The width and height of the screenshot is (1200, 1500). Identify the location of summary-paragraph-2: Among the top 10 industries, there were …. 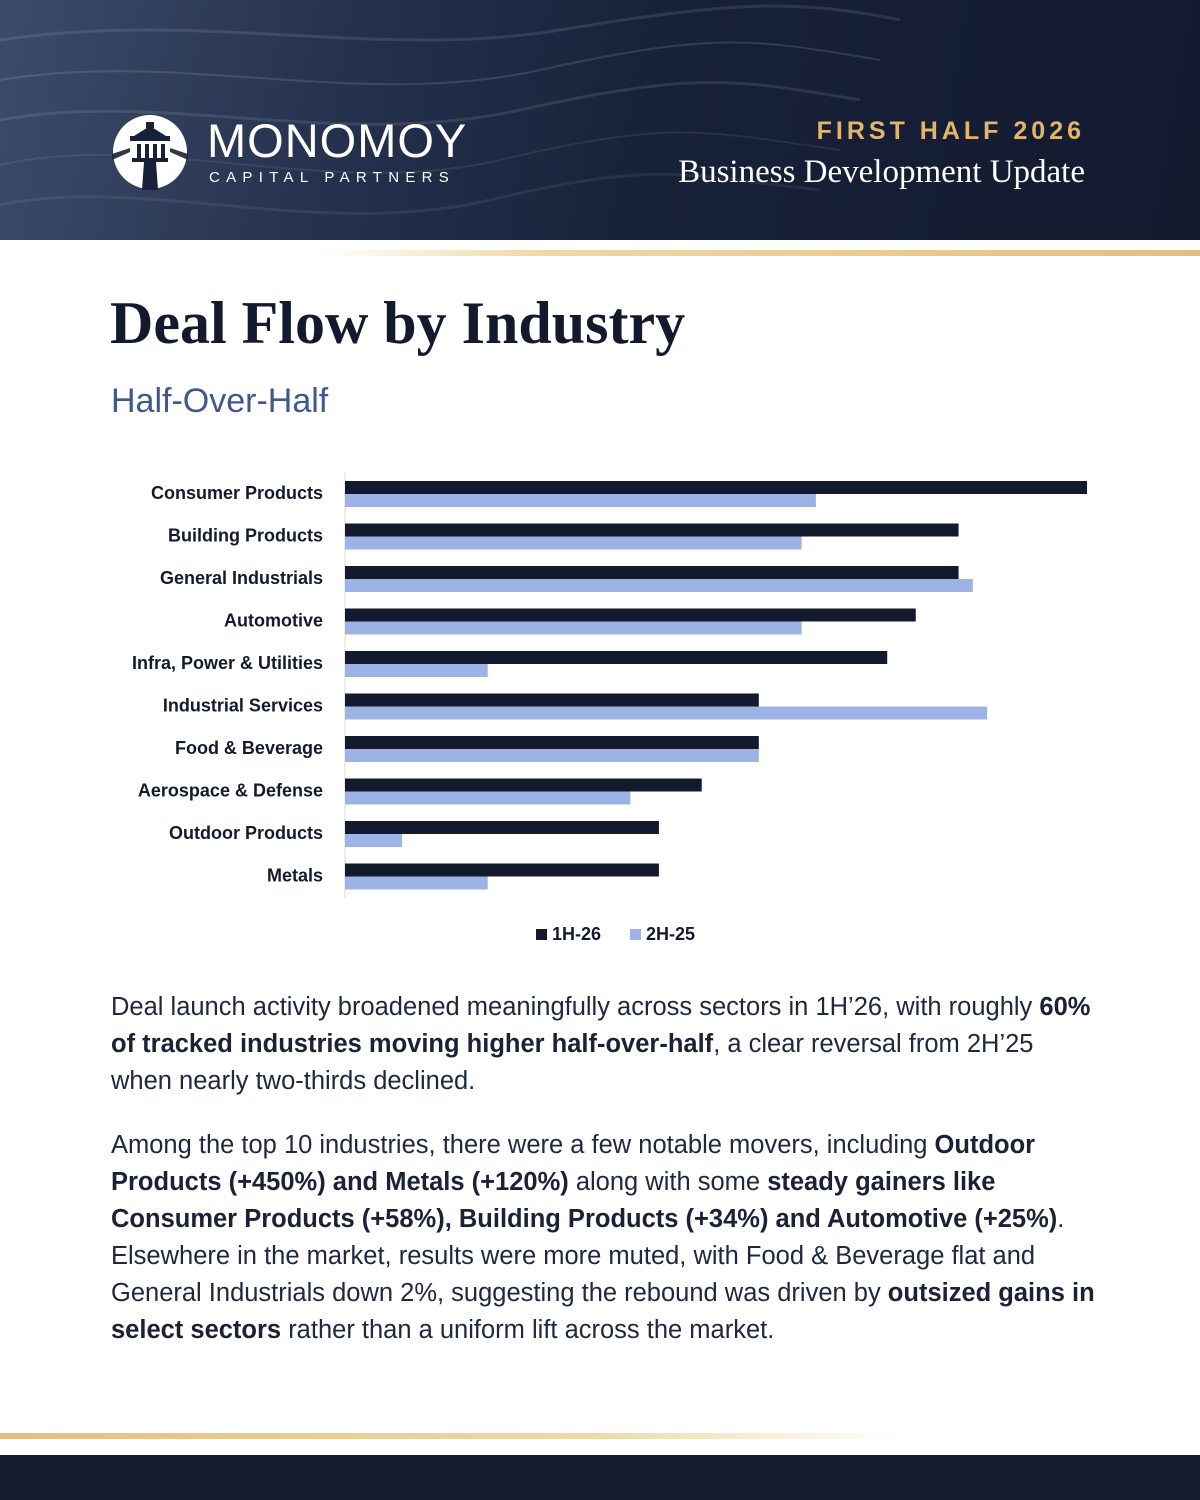
(606, 1238).